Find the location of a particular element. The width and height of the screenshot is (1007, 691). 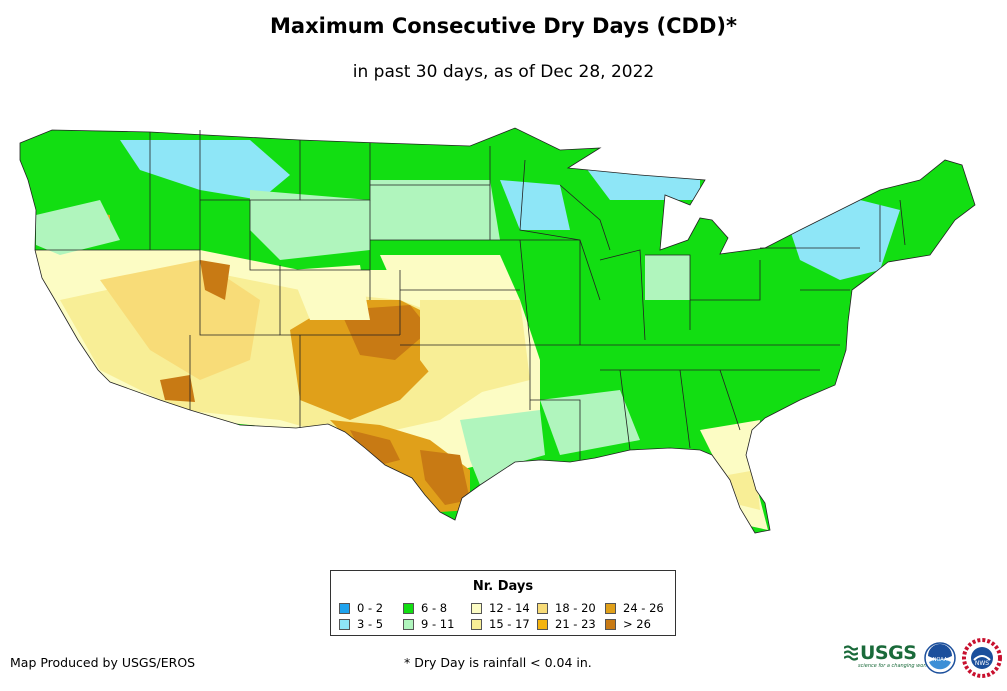

legend-item-18-20: 18 - 20 is located at coordinates (566, 608).